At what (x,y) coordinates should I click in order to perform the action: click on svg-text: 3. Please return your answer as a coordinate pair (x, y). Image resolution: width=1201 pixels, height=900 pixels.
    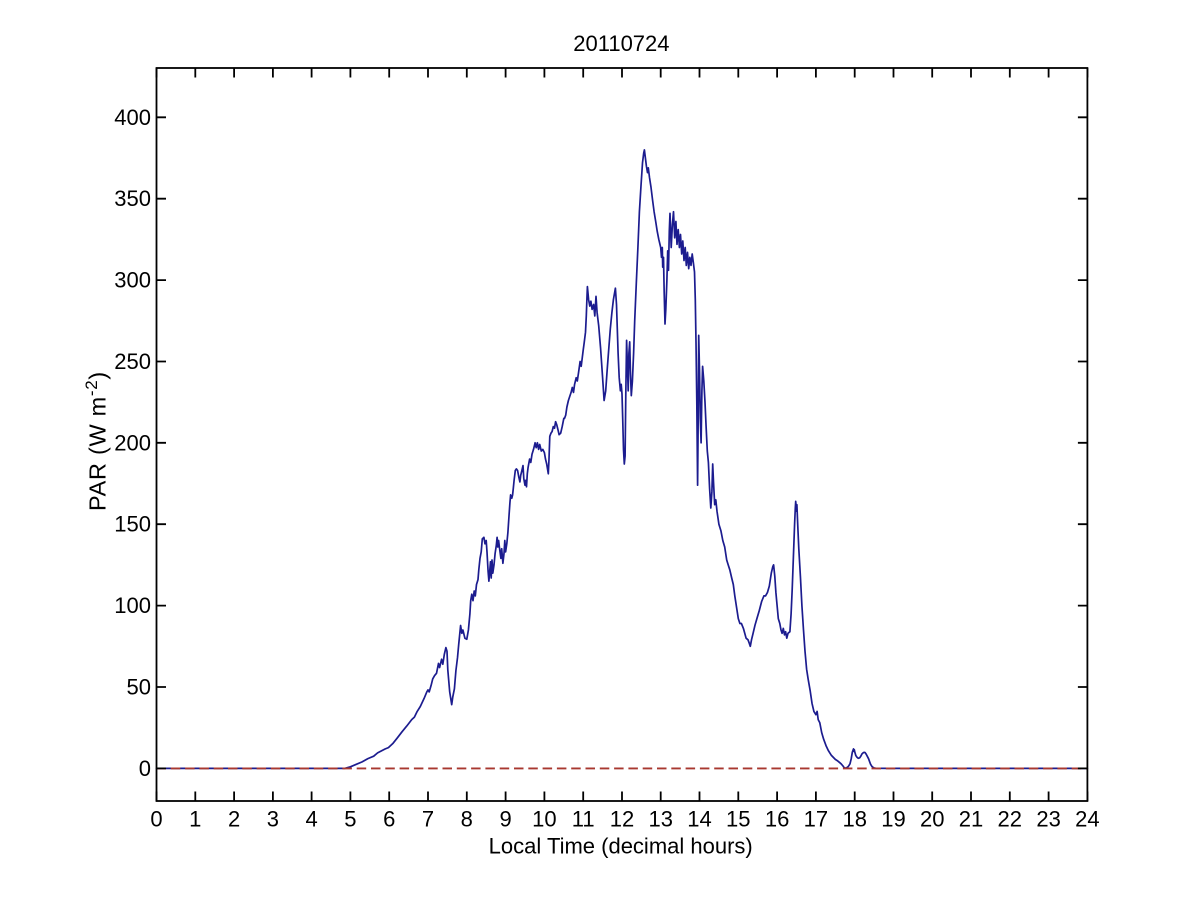
    Looking at the image, I should click on (273, 819).